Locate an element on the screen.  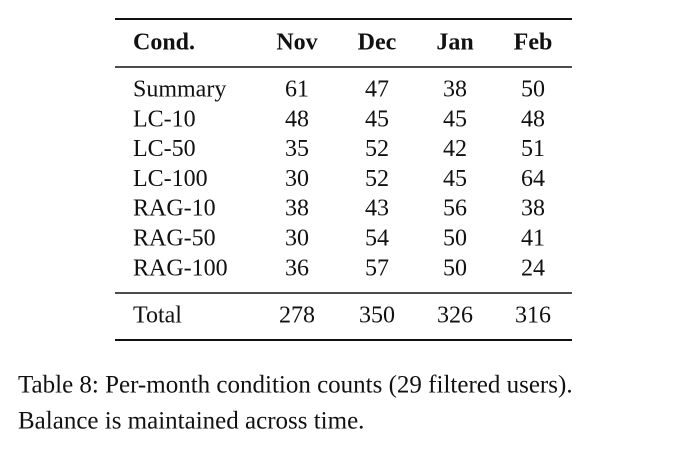
header-cell: Feb is located at coordinates (533, 43).